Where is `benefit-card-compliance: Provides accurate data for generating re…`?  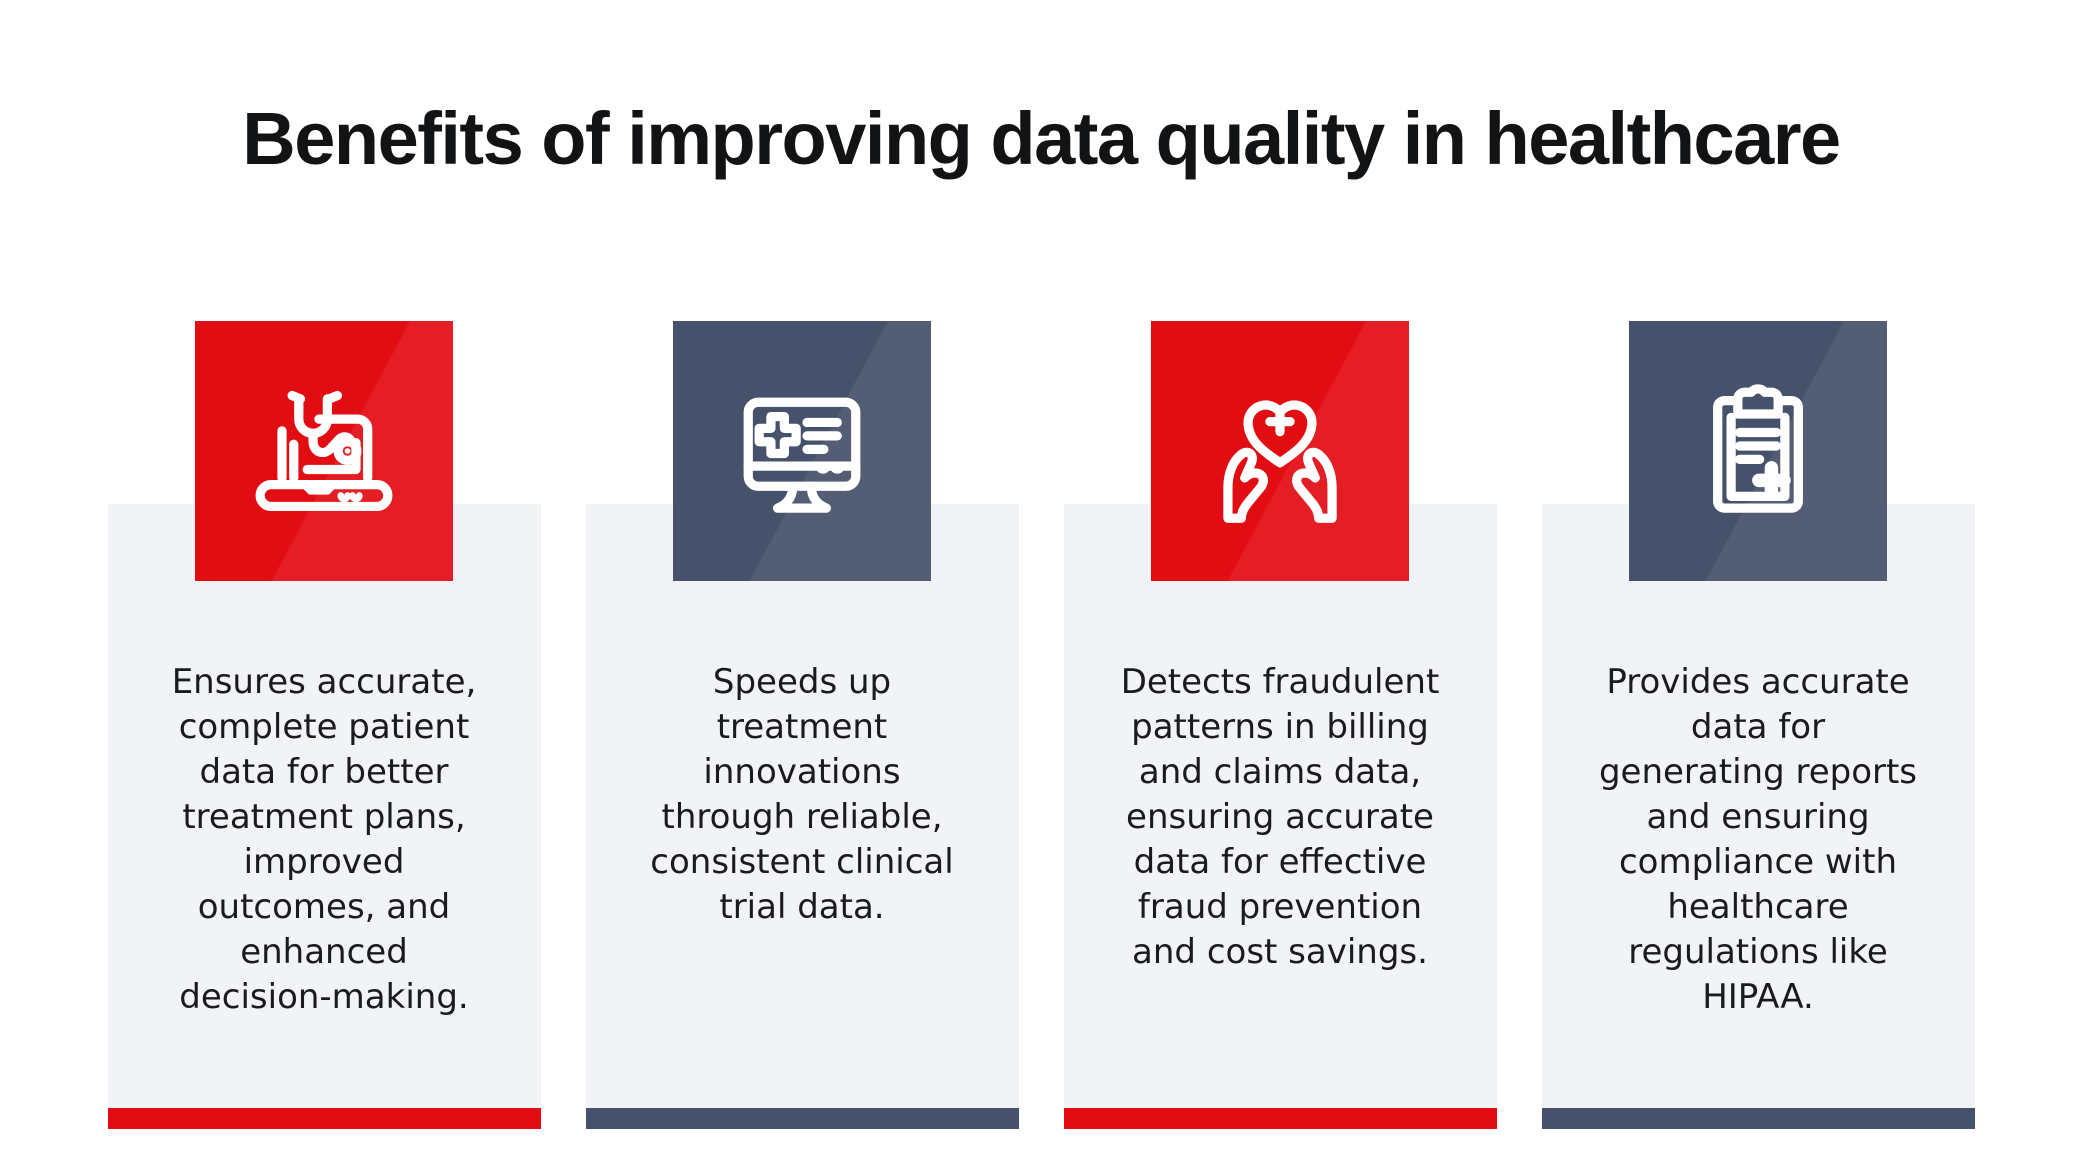 benefit-card-compliance: Provides accurate data for generating re… is located at coordinates (1758, 725).